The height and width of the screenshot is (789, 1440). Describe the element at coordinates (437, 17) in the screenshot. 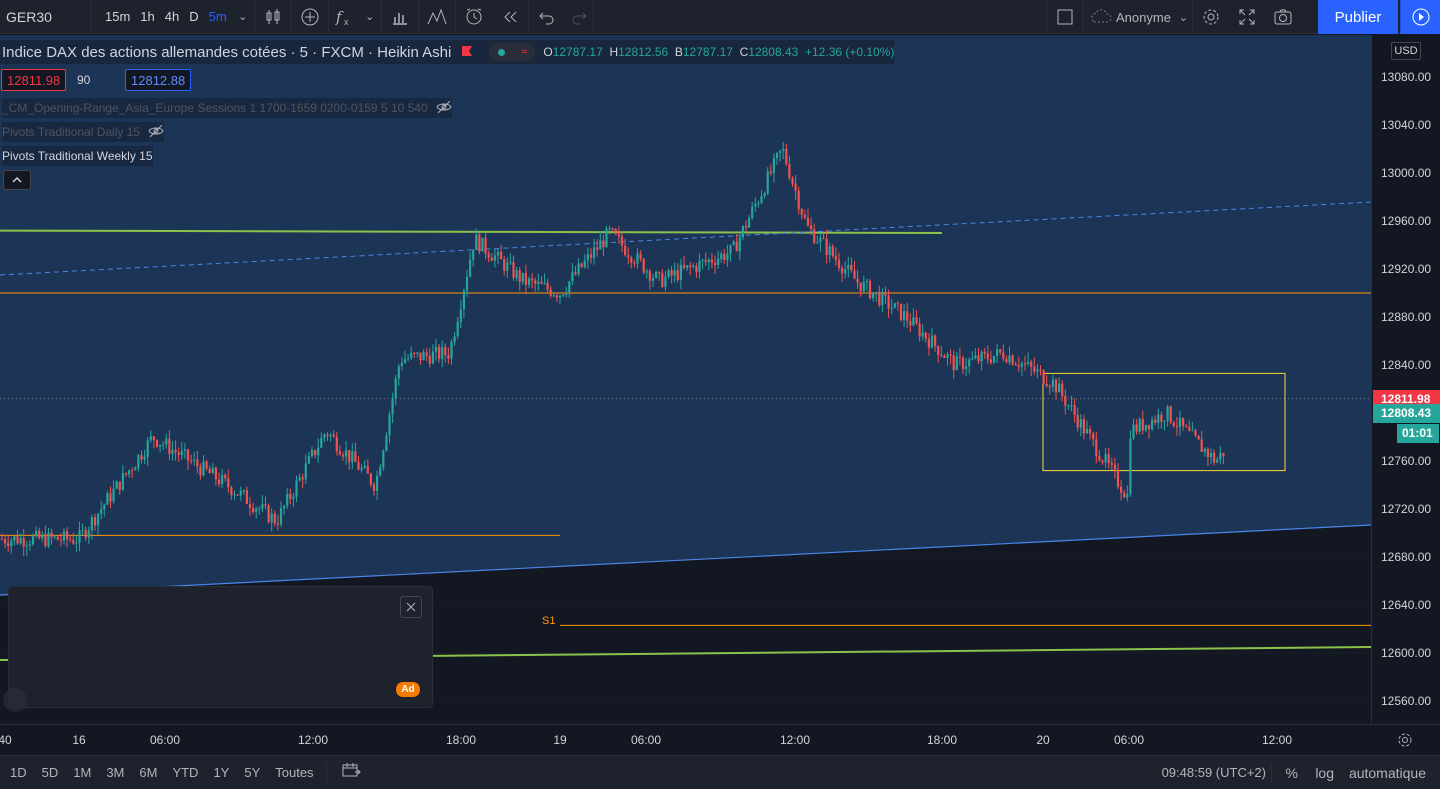

I see `templates-icon` at that location.